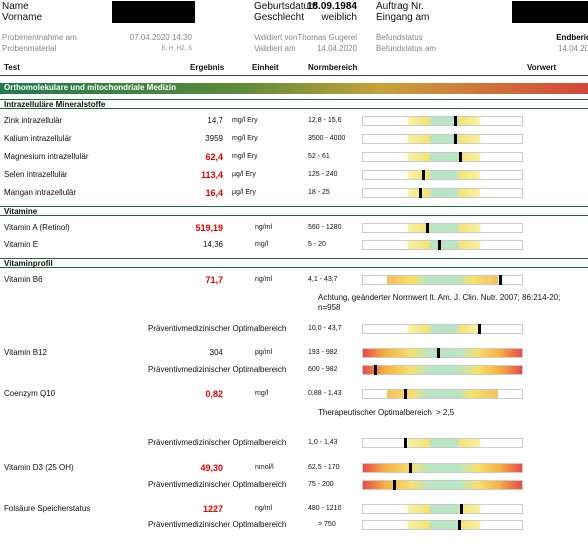  What do you see at coordinates (445, 412) in the screenshot?
I see `note-range: > 2,5` at bounding box center [445, 412].